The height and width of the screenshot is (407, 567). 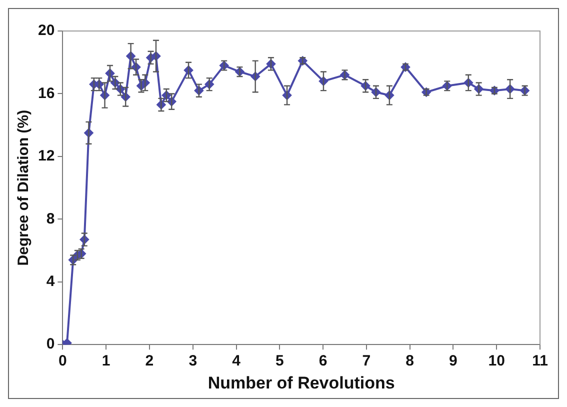 What do you see at coordinates (46, 93) in the screenshot?
I see `y-tick-label: 16` at bounding box center [46, 93].